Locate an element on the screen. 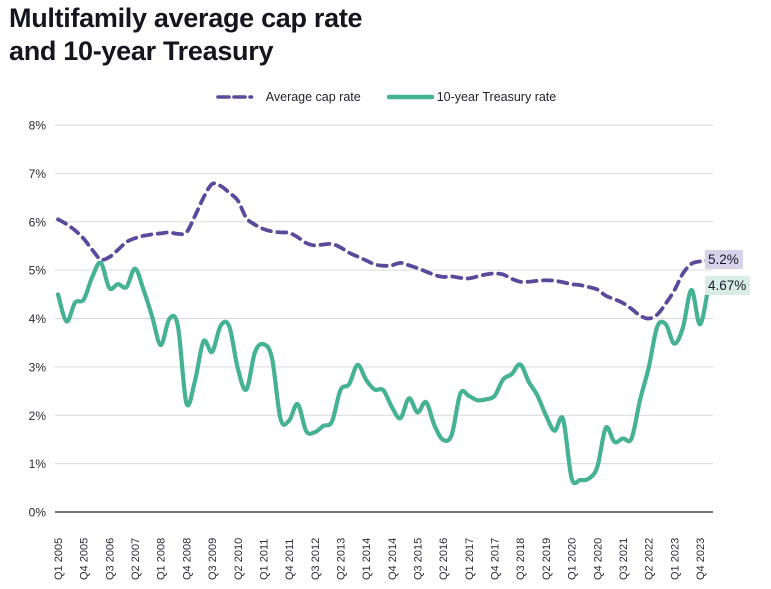 This screenshot has width=771, height=589. svg-text: Q2 2019 is located at coordinates (547, 559).